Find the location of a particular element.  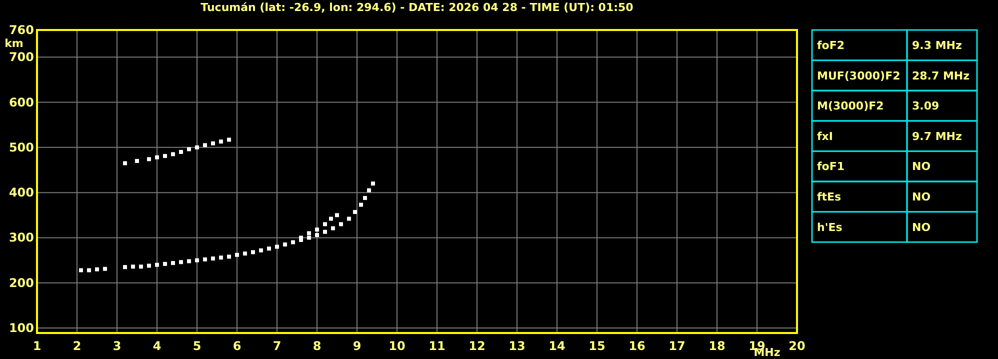

x-tick-label: 14 is located at coordinates (557, 346).